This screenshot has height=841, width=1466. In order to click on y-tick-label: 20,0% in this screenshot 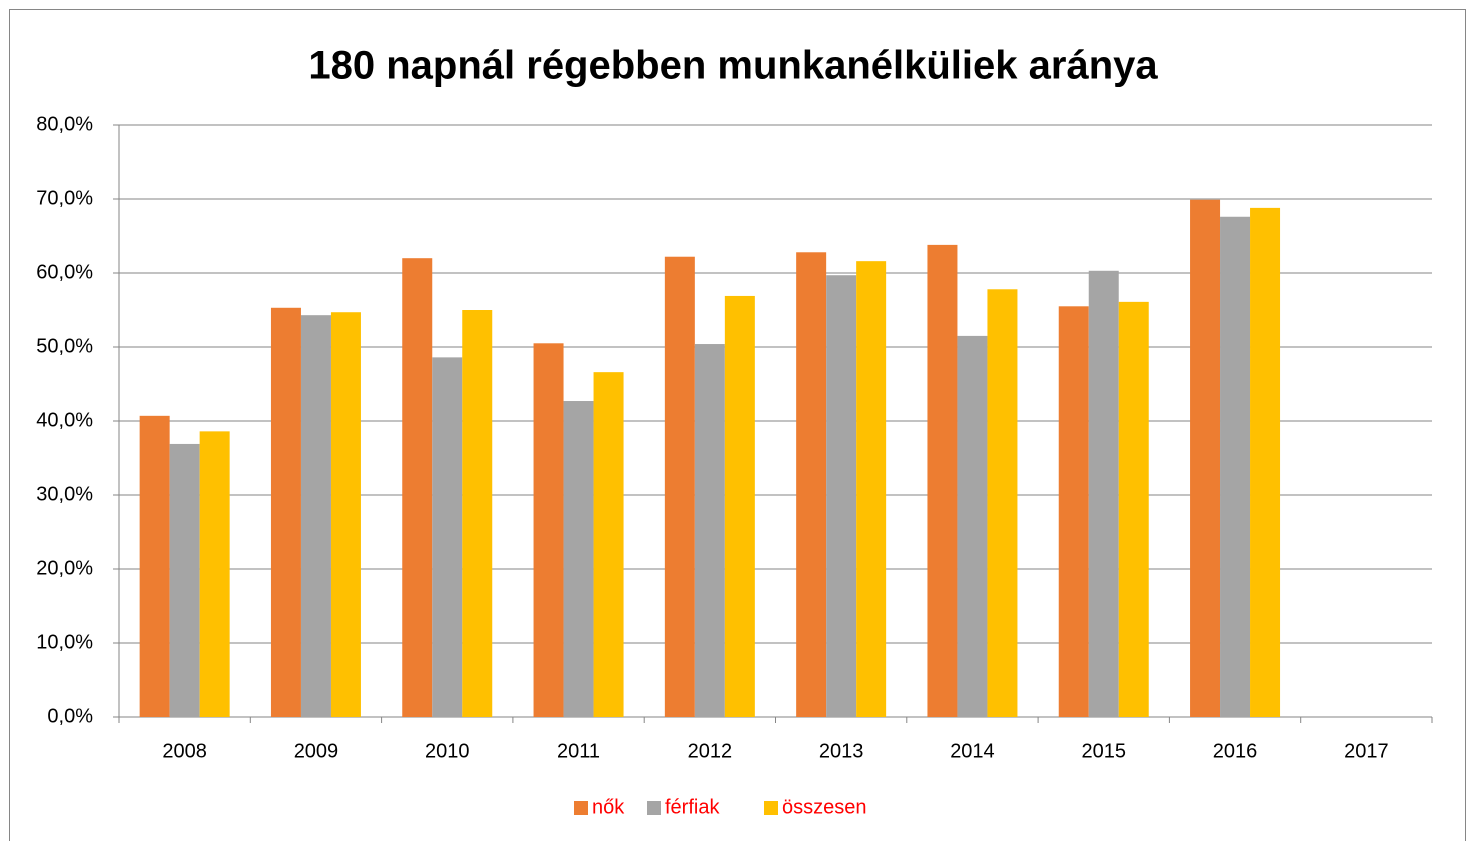, I will do `click(64, 568)`.